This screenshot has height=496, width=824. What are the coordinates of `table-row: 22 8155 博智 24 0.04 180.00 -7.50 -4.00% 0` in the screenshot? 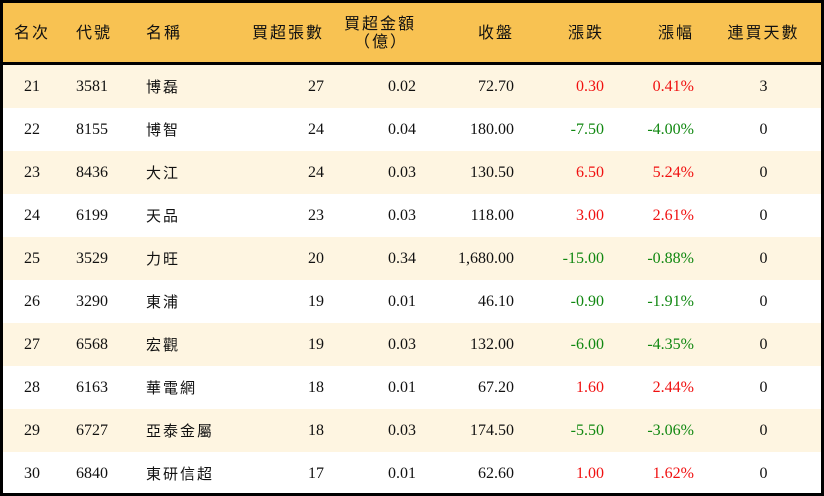 It's located at (412, 129).